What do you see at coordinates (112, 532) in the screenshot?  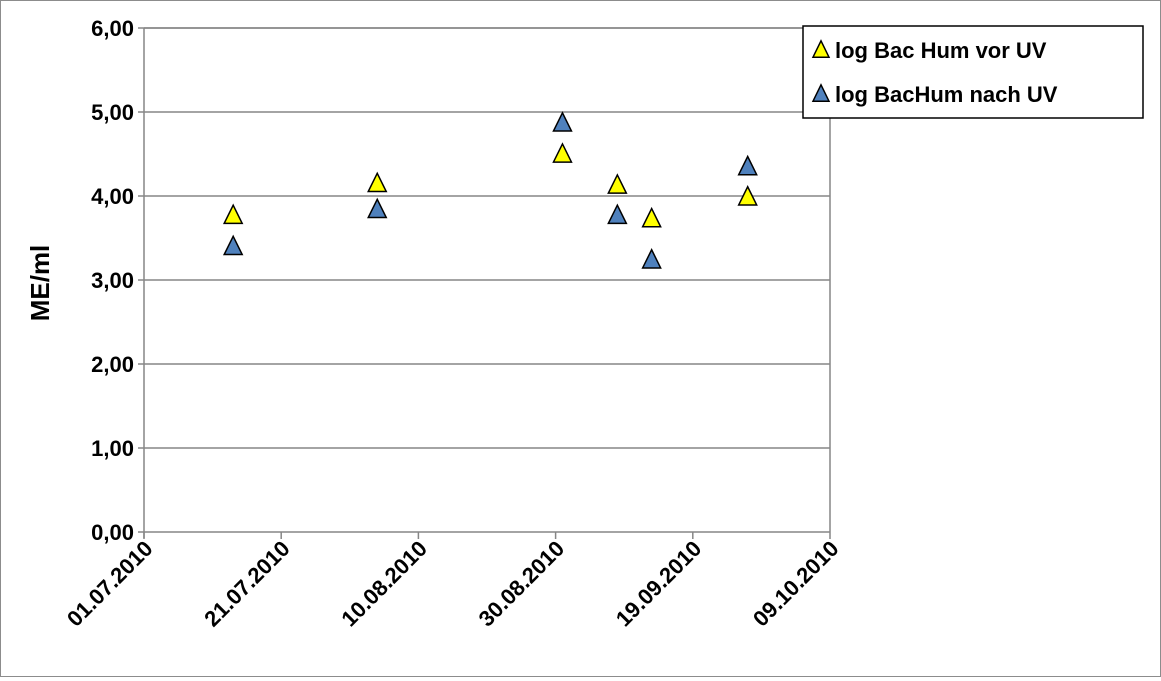 I see `y-tick-label: 0,00` at bounding box center [112, 532].